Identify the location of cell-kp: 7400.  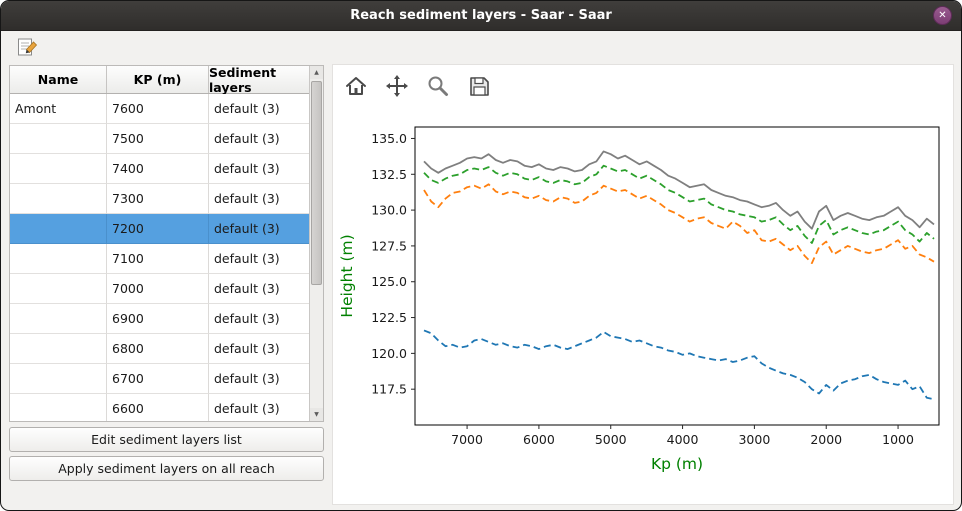
(158, 169).